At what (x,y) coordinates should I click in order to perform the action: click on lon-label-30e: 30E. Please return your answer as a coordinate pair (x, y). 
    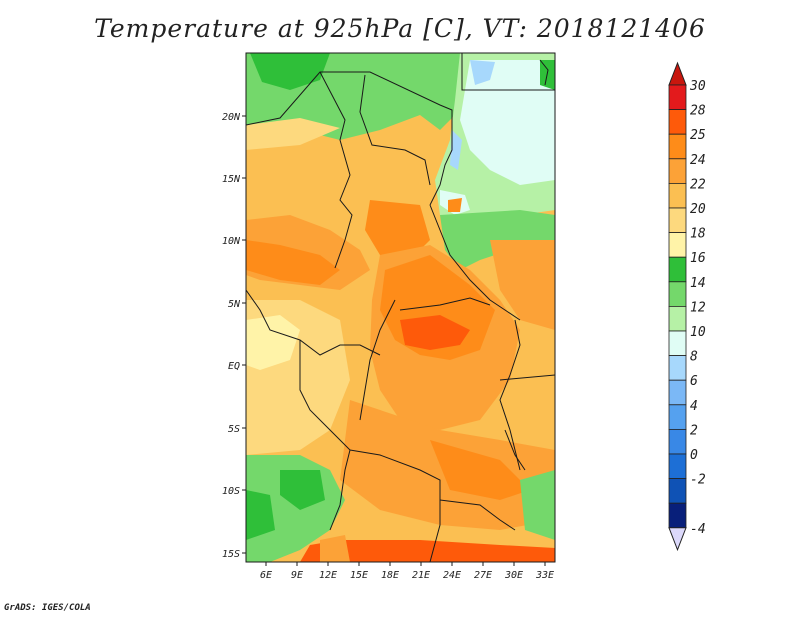
    Looking at the image, I should click on (513, 575).